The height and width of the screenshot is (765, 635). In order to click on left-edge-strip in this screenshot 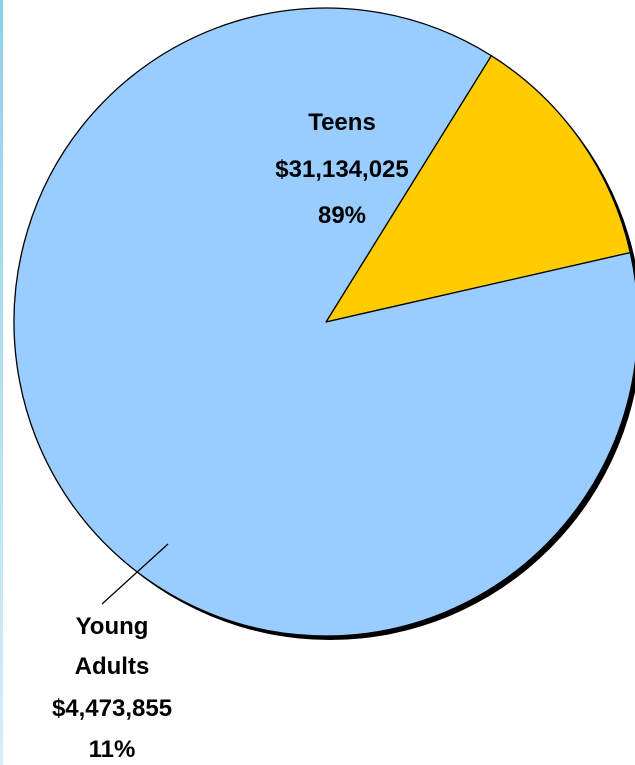, I will do `click(1, 382)`.